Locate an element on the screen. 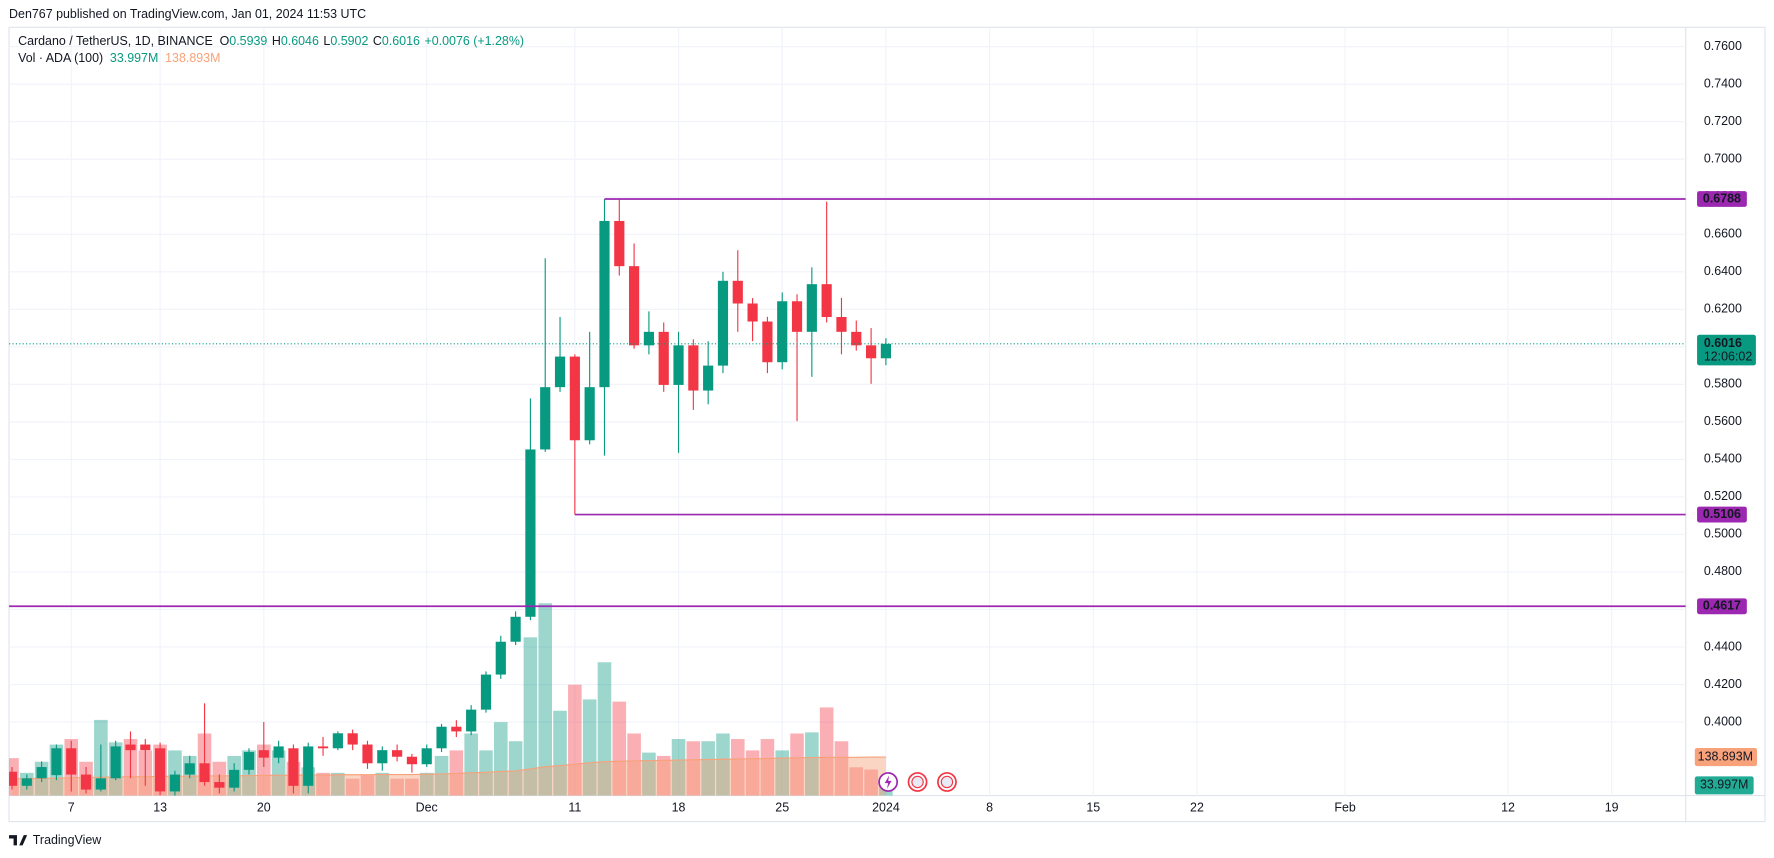 The height and width of the screenshot is (858, 1774). low-value: 0.5902 is located at coordinates (349, 41).